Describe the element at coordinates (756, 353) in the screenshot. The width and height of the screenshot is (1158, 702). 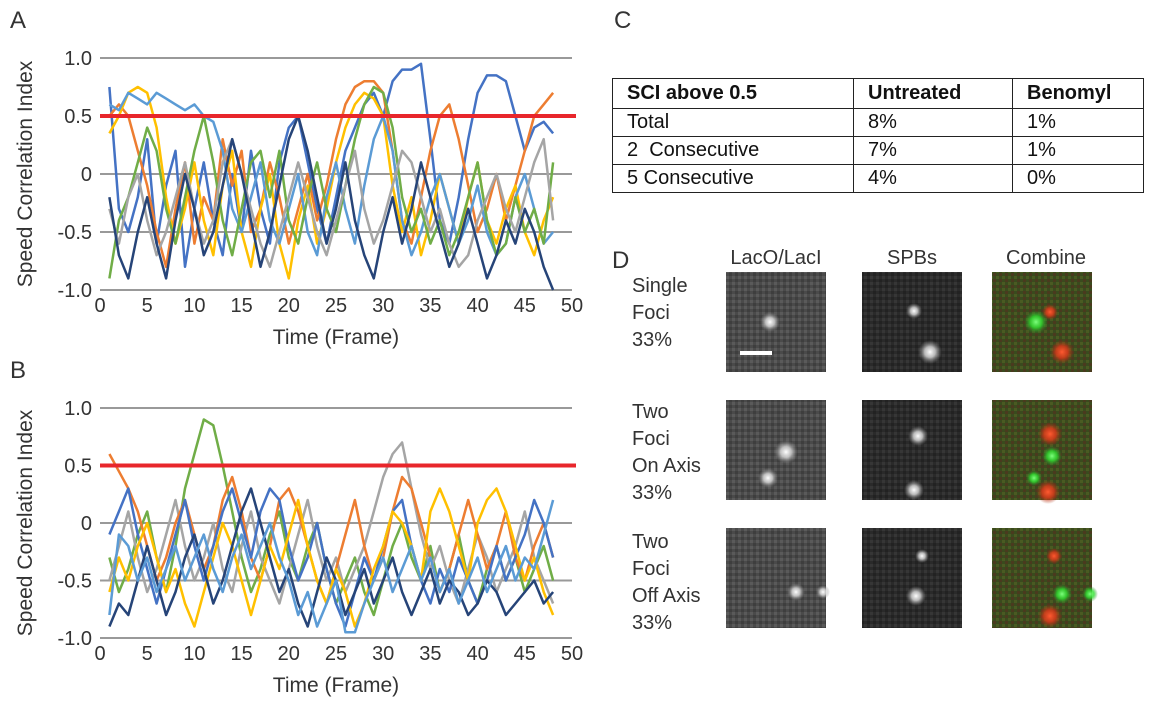
I see `scale-bar` at that location.